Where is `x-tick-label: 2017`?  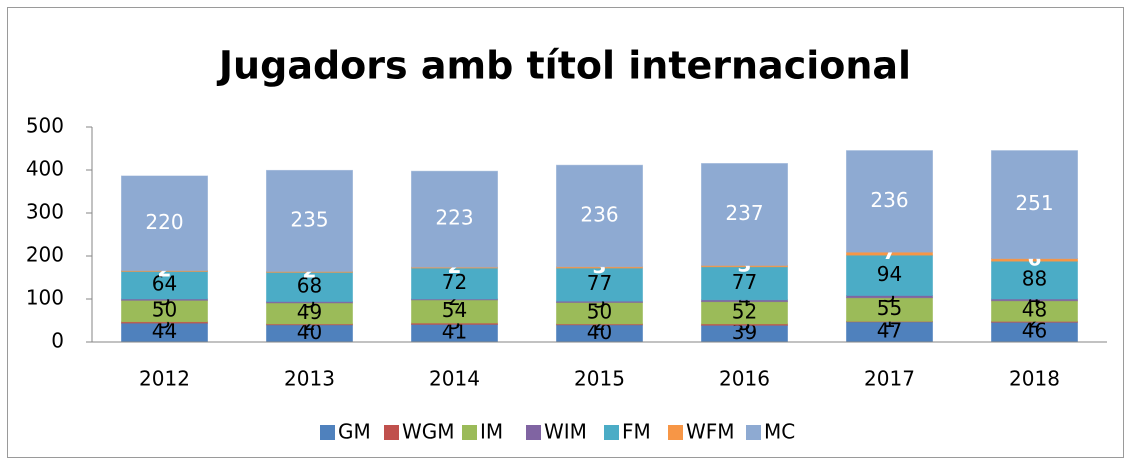
x-tick-label: 2017 is located at coordinates (889, 379).